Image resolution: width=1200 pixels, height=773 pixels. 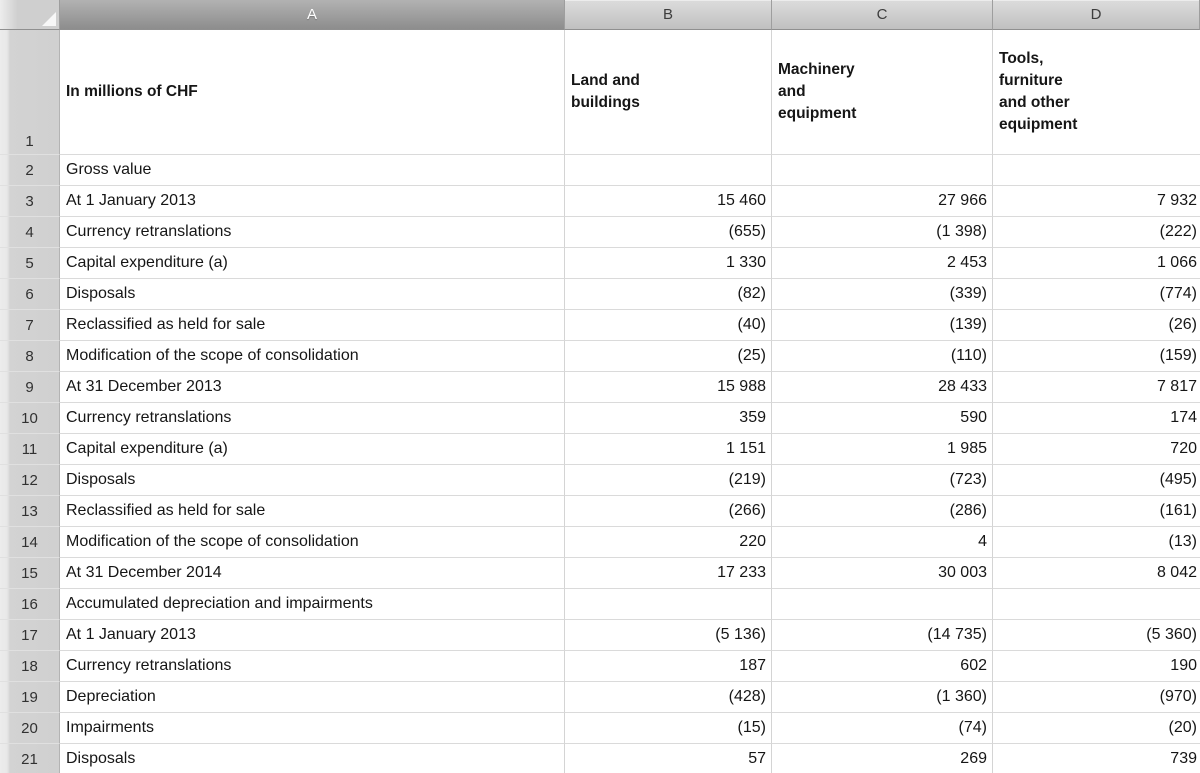 What do you see at coordinates (30, 604) in the screenshot?
I see `row-header-16: 16` at bounding box center [30, 604].